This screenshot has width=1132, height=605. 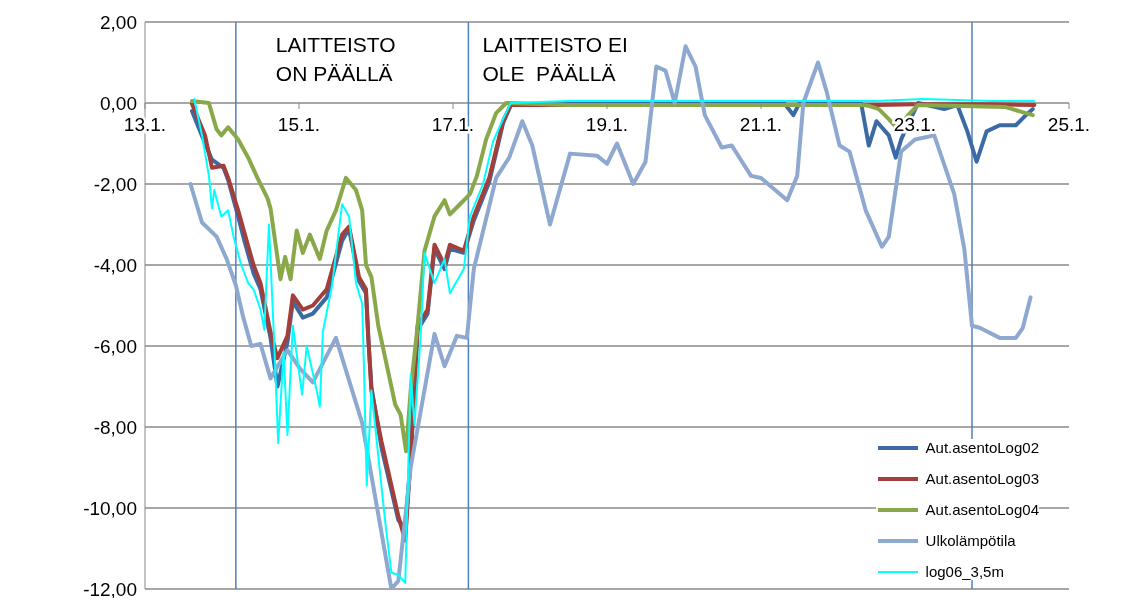 I want to click on y-tick-label: -2,00, so click(x=115, y=184).